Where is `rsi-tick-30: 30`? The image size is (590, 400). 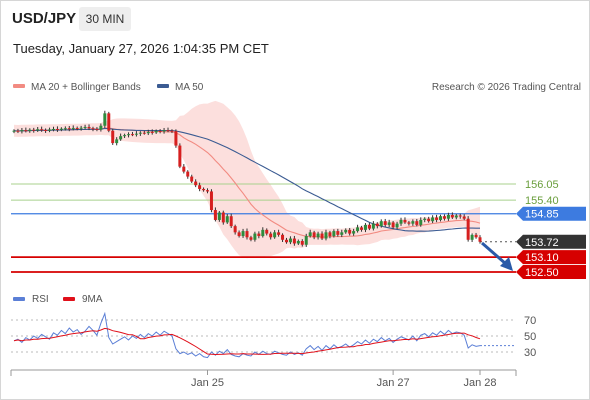 rsi-tick-30: 30 is located at coordinates (530, 353).